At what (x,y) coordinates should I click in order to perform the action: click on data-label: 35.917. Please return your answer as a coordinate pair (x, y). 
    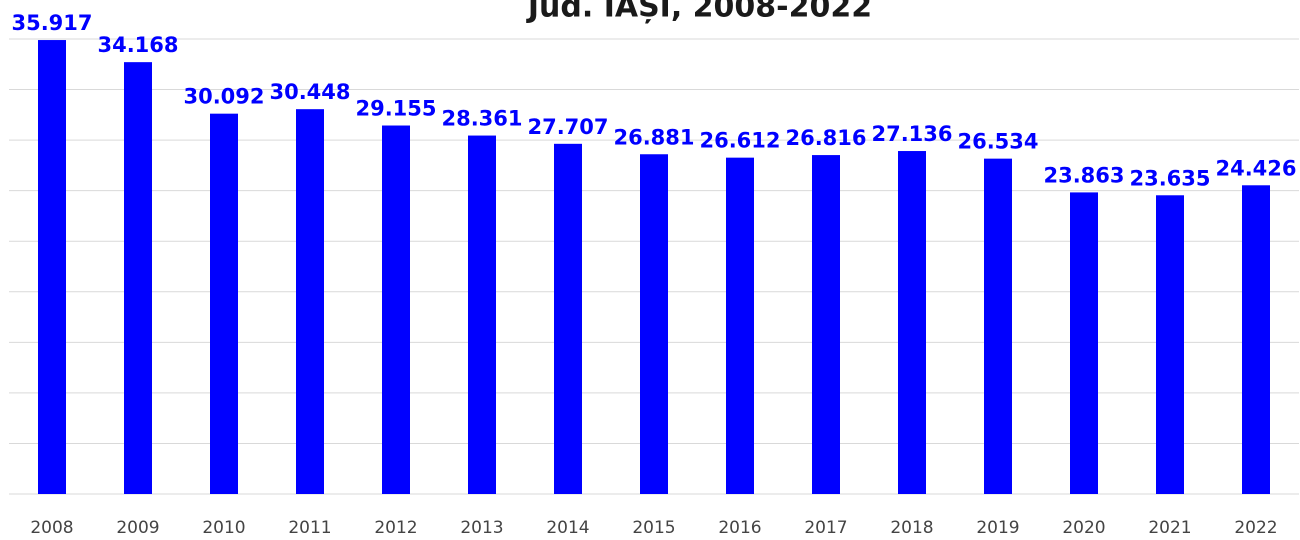
    Looking at the image, I should click on (51, 23).